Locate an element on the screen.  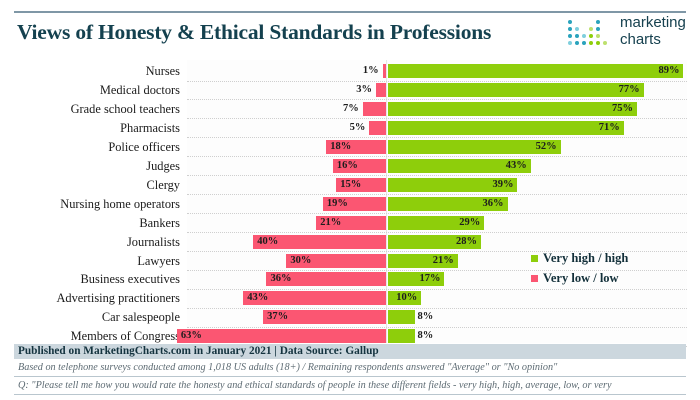
category-label: Journalists is located at coordinates (153, 241).